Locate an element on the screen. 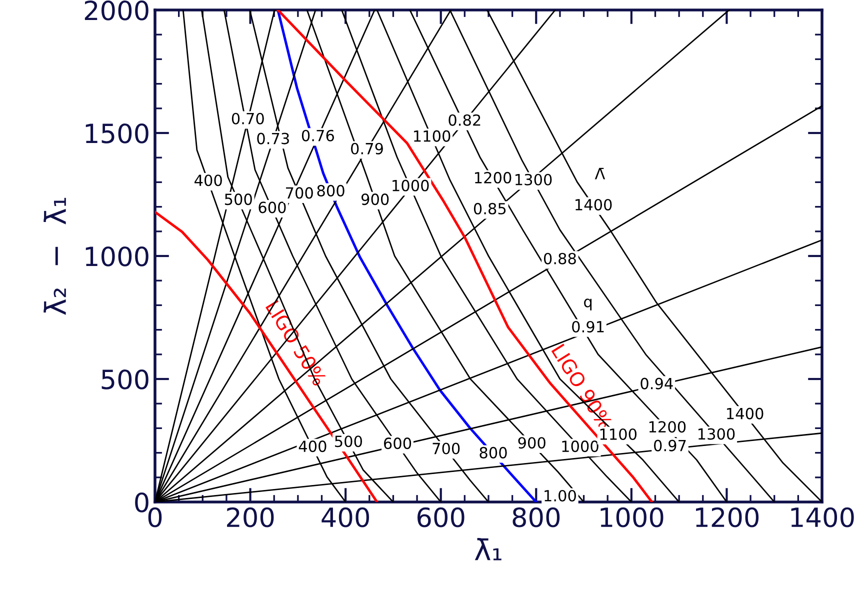 The image size is (863, 594). annotation: Λ̄ is located at coordinates (600, 174).